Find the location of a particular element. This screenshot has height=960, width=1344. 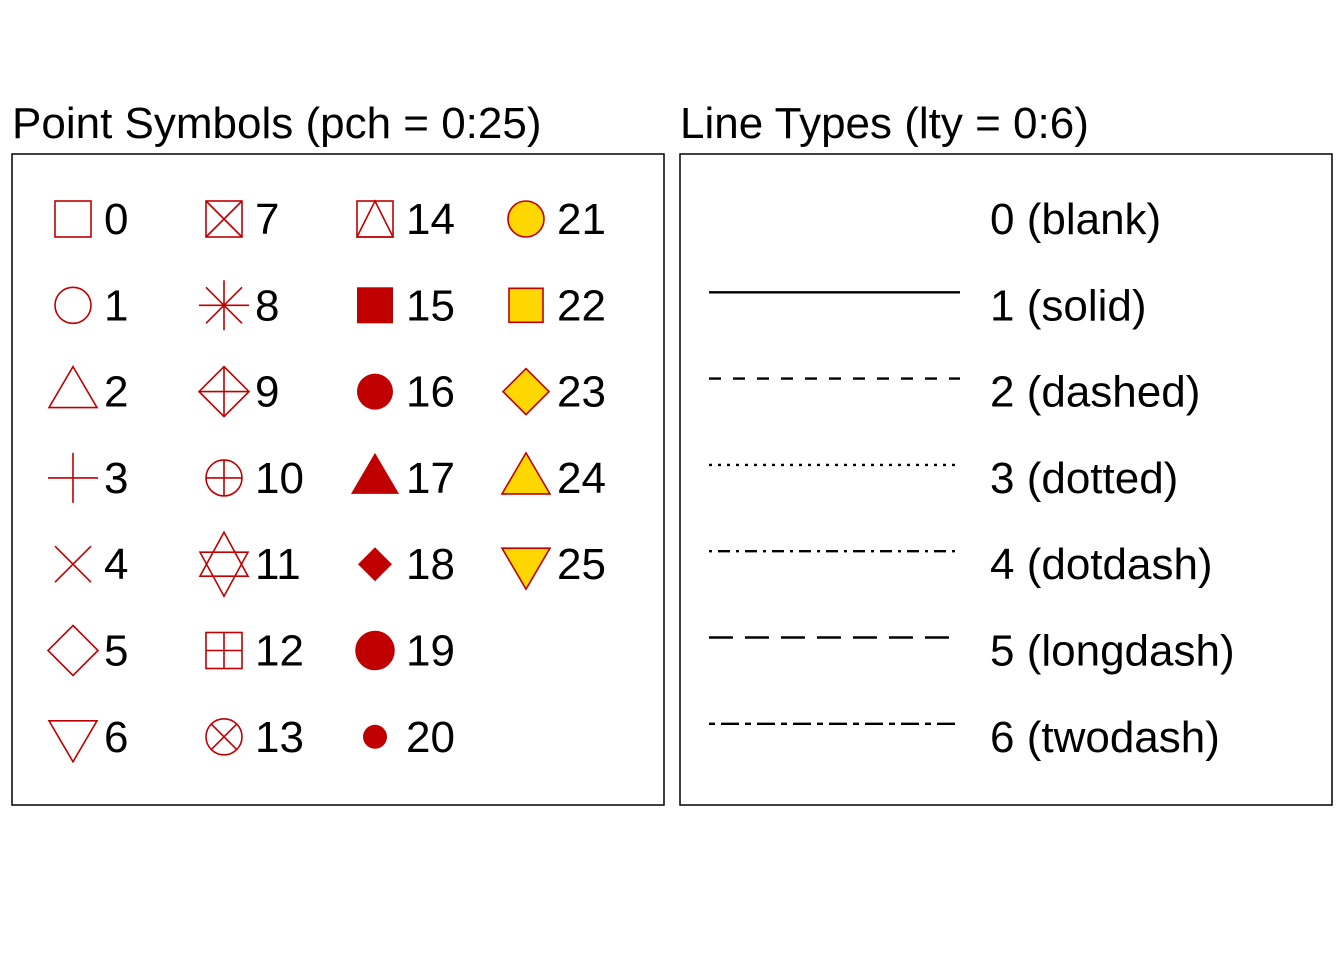

line-type-row-0: 0 (blank) is located at coordinates (1075, 219).